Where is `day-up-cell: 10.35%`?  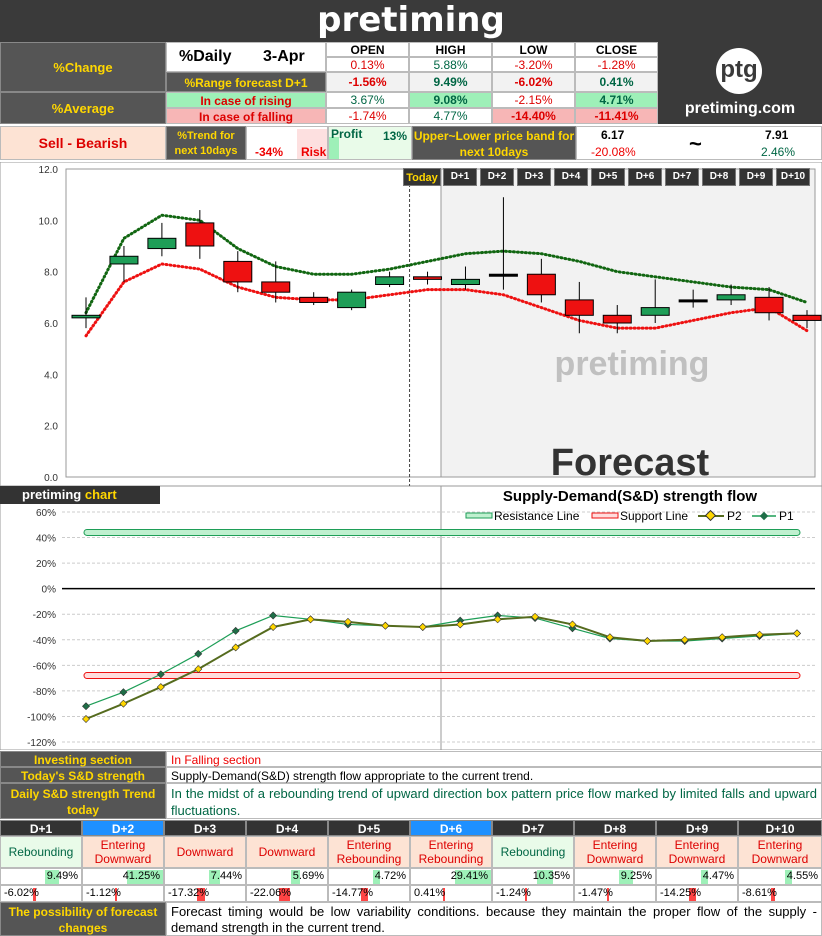
day-up-cell: 10.35% is located at coordinates (533, 876).